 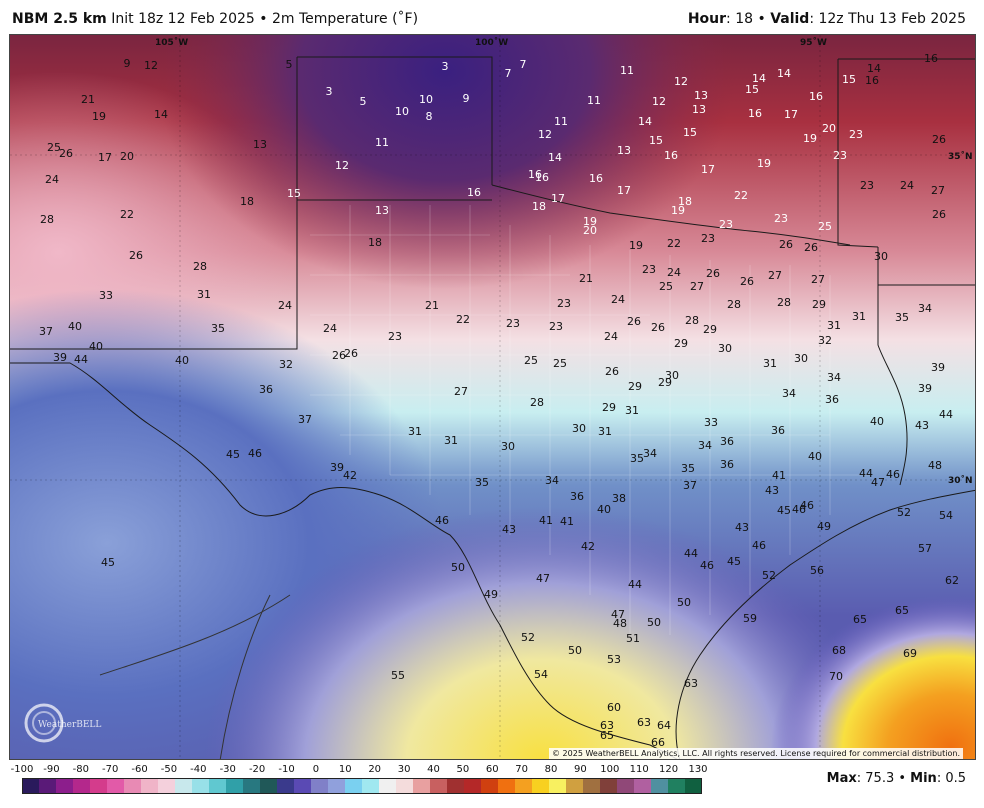 I want to click on oklahoma-panhandle-border, so click(x=395, y=120).